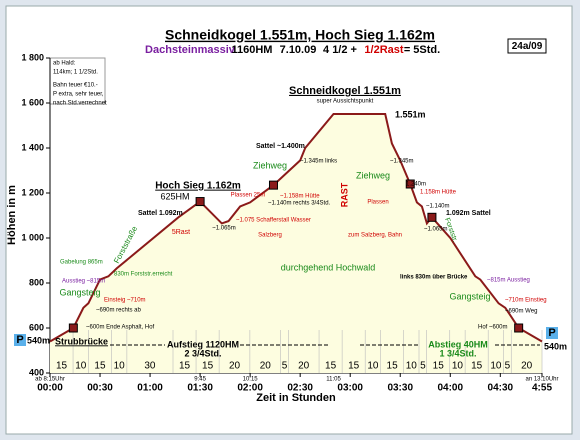 This screenshot has width=580, height=440. Describe the element at coordinates (501, 388) in the screenshot. I see `x-tick-label: 04:30` at that location.